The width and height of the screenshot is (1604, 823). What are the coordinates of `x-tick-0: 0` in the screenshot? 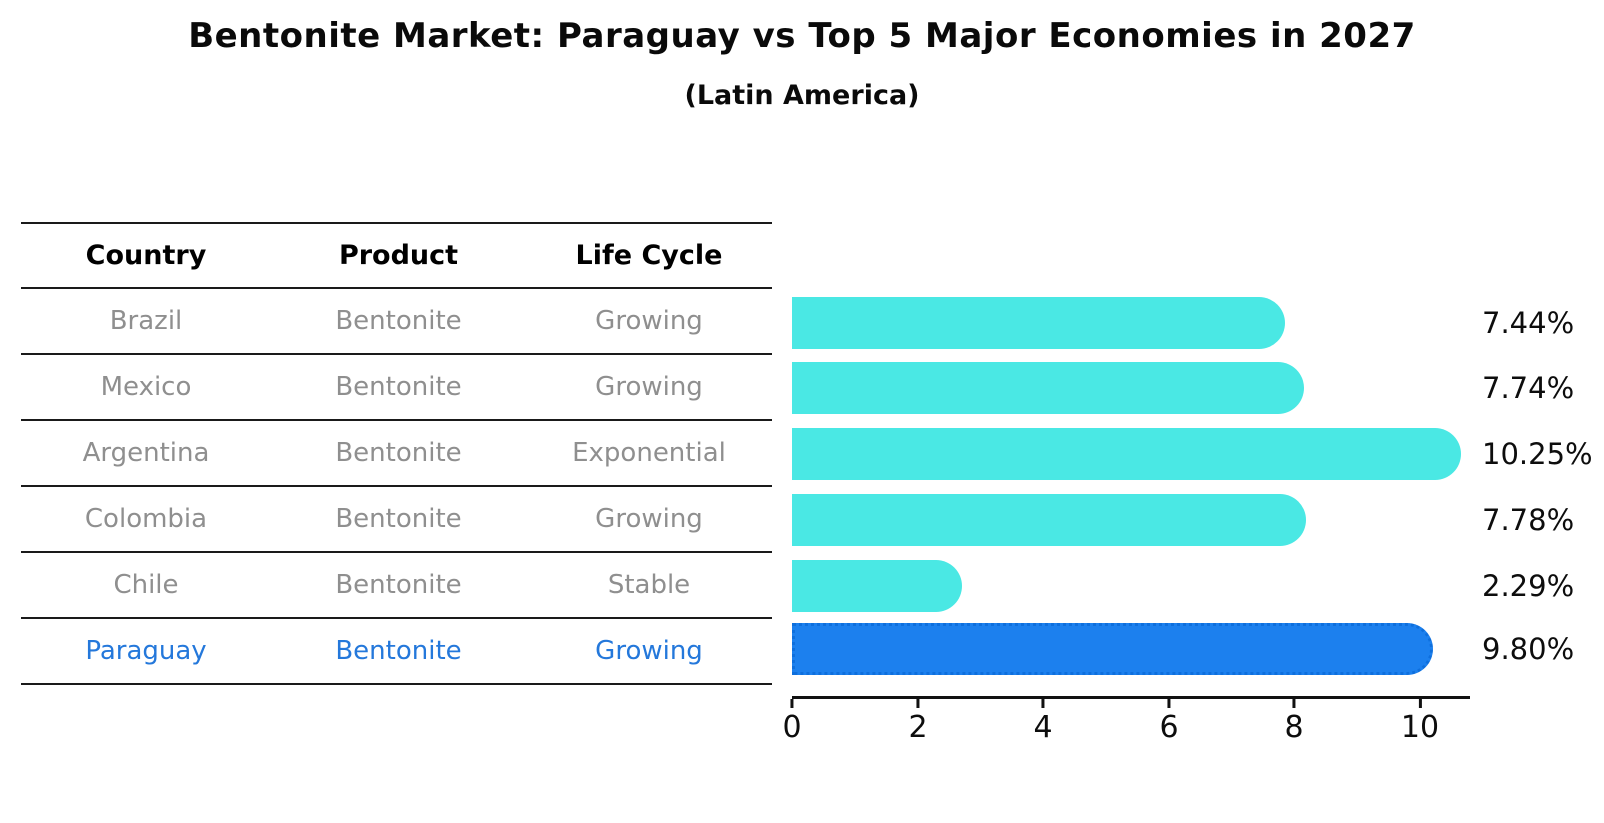 It's located at (792, 722).